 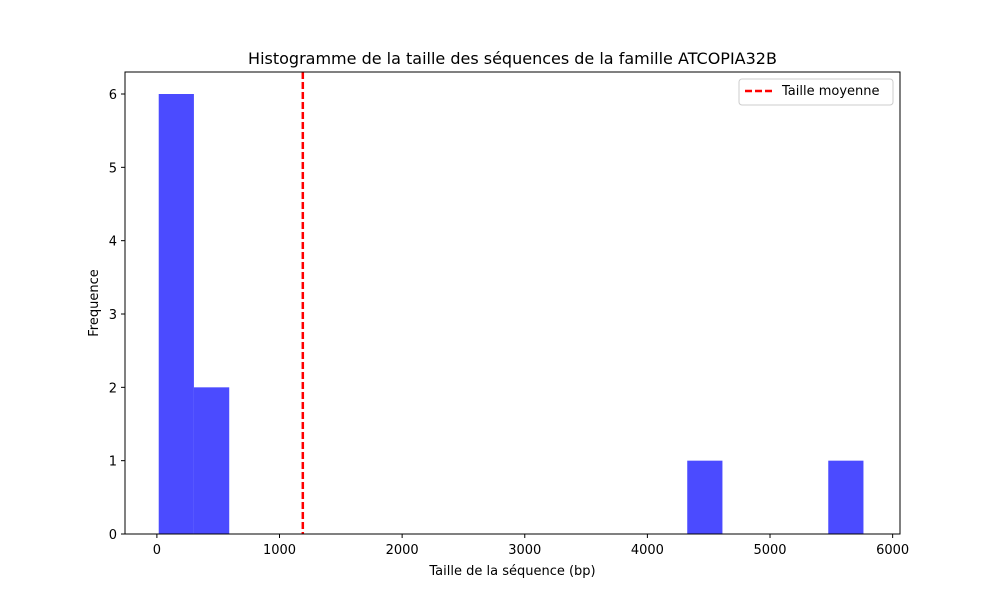 What do you see at coordinates (769, 550) in the screenshot?
I see `x-tick-label: 5000` at bounding box center [769, 550].